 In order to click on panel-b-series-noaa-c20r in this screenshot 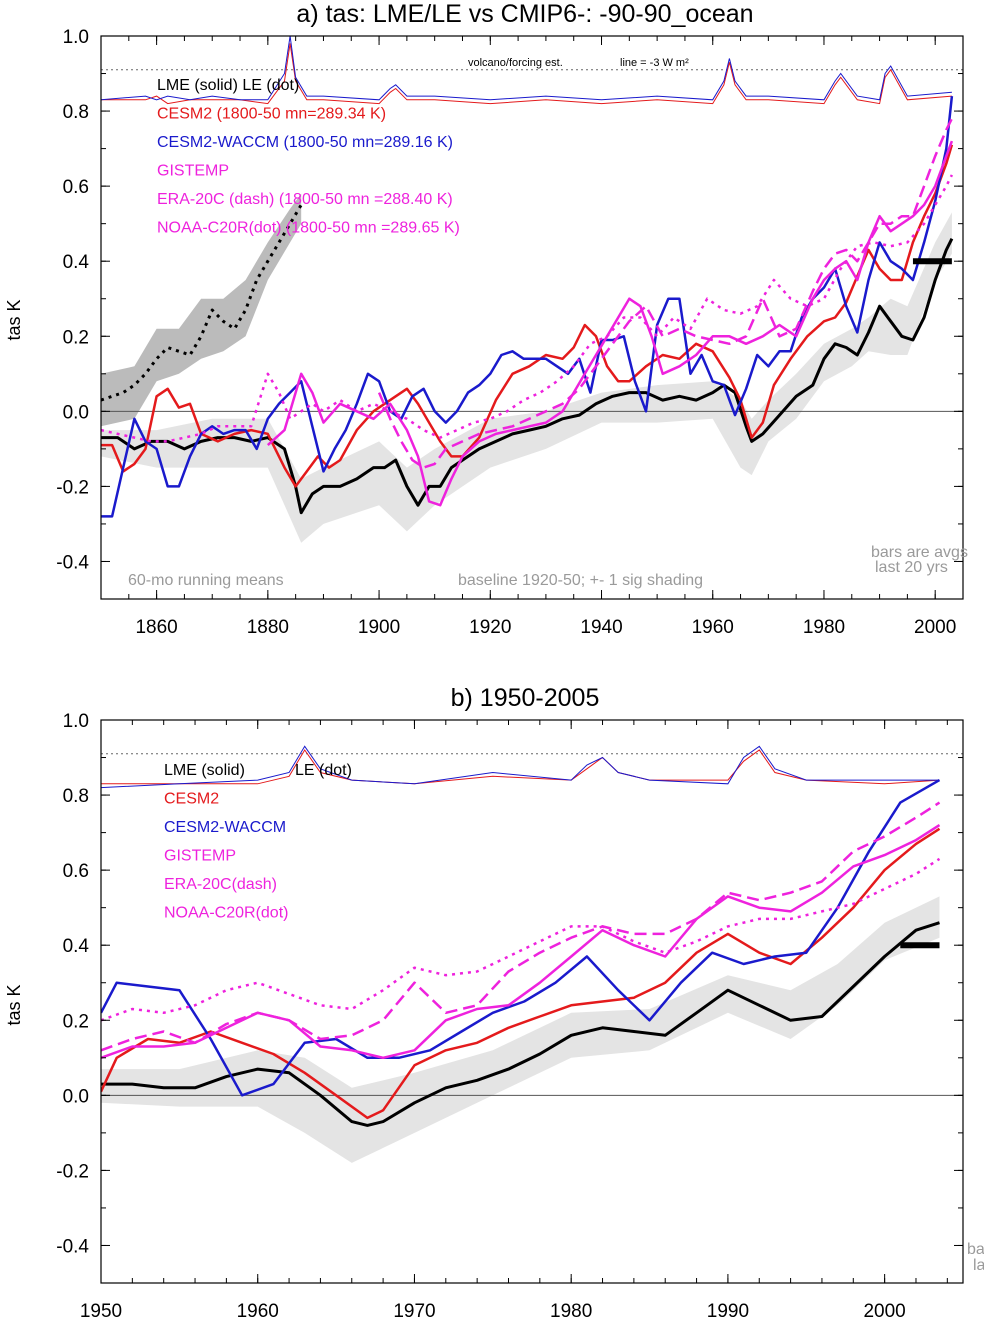, I will do `click(521, 939)`.